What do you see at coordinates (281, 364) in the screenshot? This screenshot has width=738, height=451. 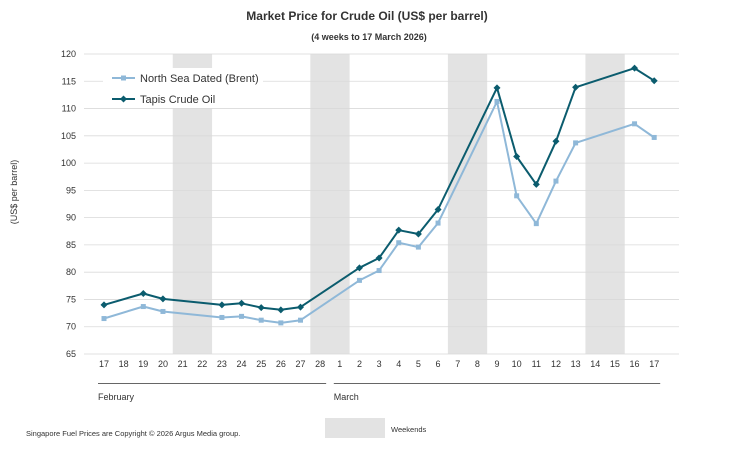 I see `x-tick-label: 26` at bounding box center [281, 364].